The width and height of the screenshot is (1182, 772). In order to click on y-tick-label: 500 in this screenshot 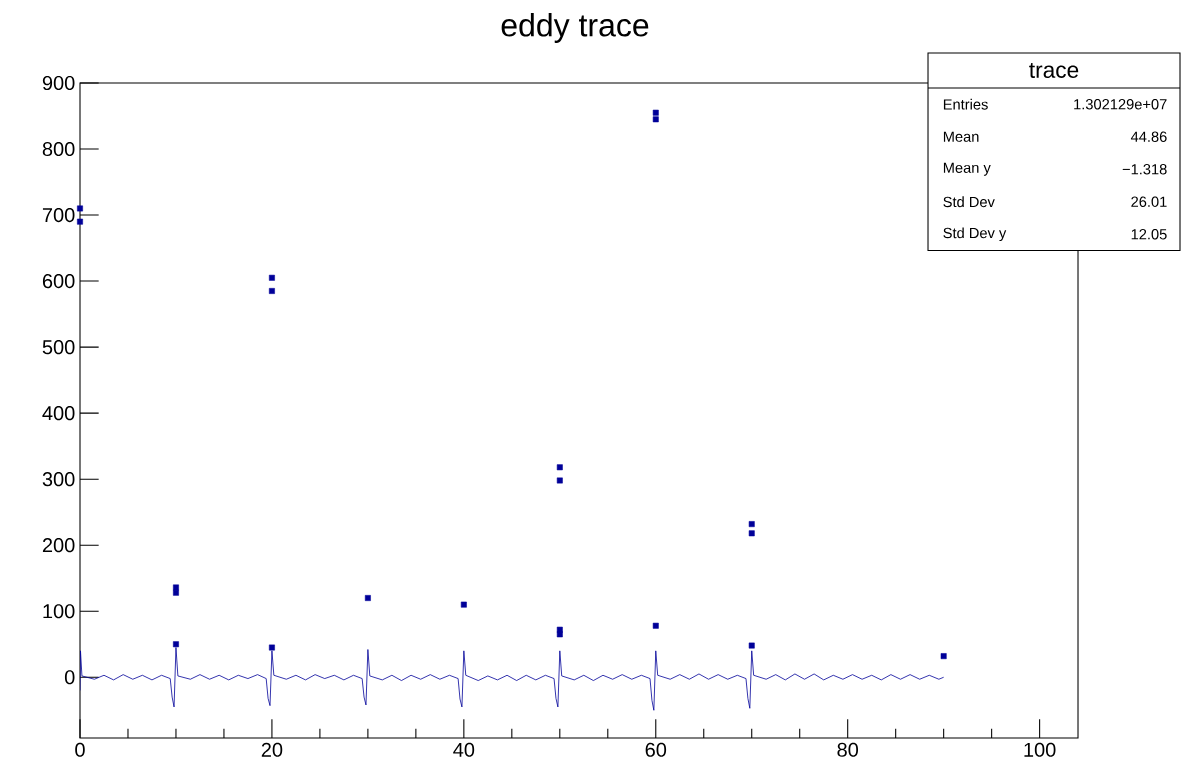, I will do `click(58, 347)`.